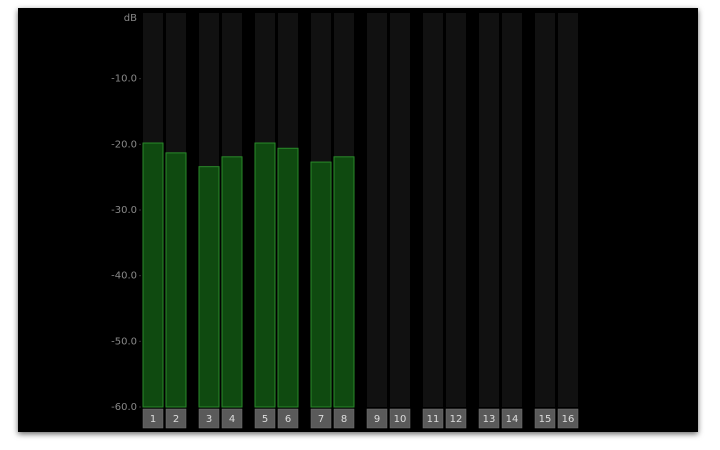 Image resolution: width=720 pixels, height=450 pixels. I want to click on channel-label: 10, so click(400, 419).